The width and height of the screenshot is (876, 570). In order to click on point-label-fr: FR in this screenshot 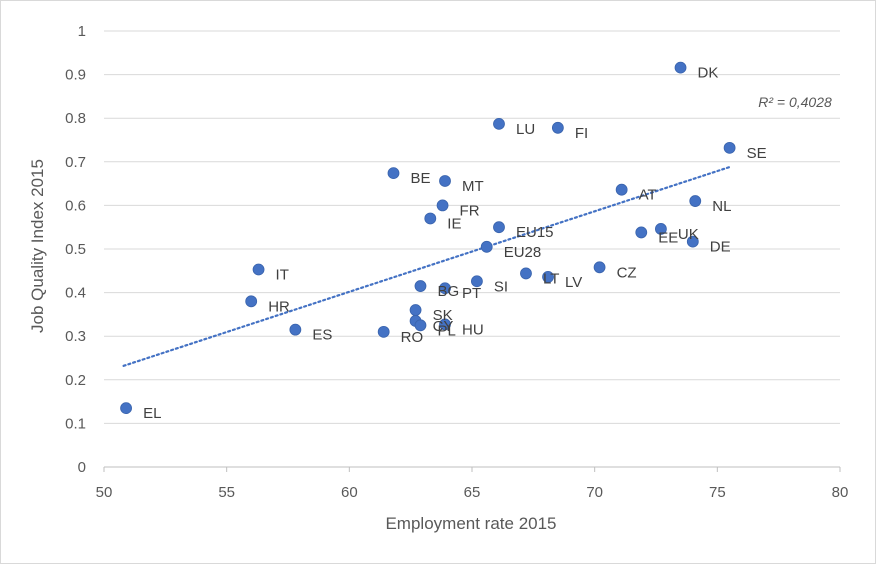, I will do `click(470, 210)`.